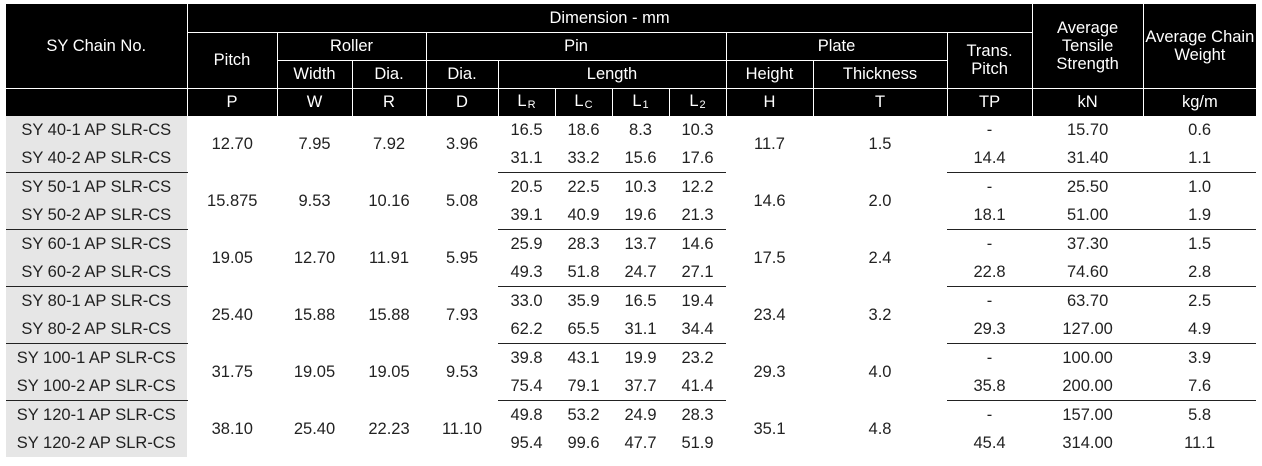 This screenshot has height=466, width=1262. I want to click on header-avg-weight: Average Chain Weight, so click(1199, 46).